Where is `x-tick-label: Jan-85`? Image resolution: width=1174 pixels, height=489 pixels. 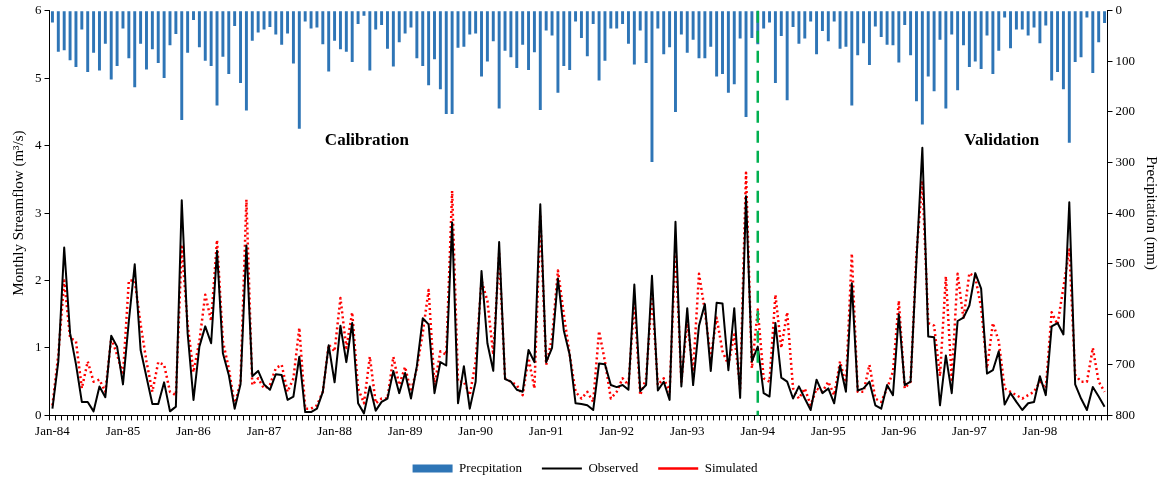
x-tick-label: Jan-85 is located at coordinates (123, 430).